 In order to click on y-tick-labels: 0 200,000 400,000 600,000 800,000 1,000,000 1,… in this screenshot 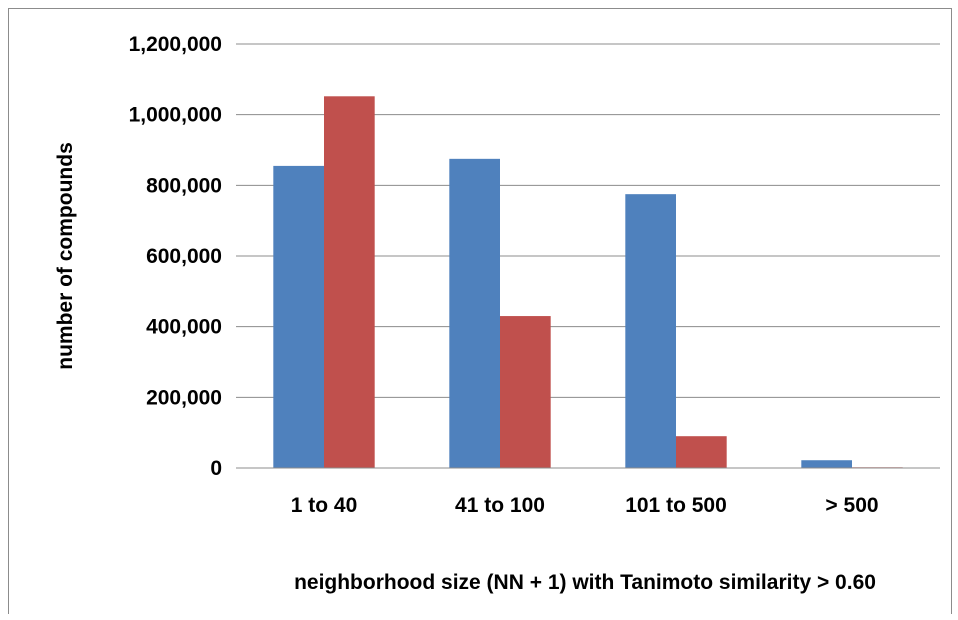, I will do `click(175, 256)`.